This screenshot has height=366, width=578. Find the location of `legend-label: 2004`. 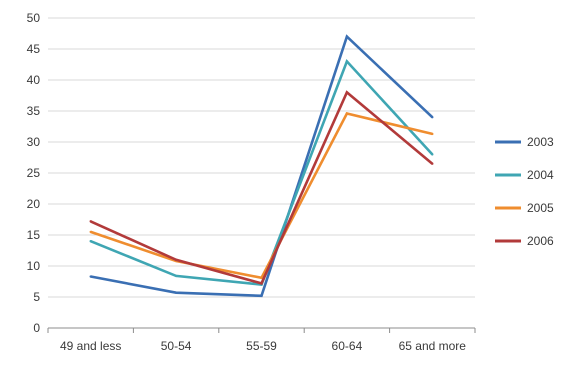

legend-label: 2004 is located at coordinates (540, 175).